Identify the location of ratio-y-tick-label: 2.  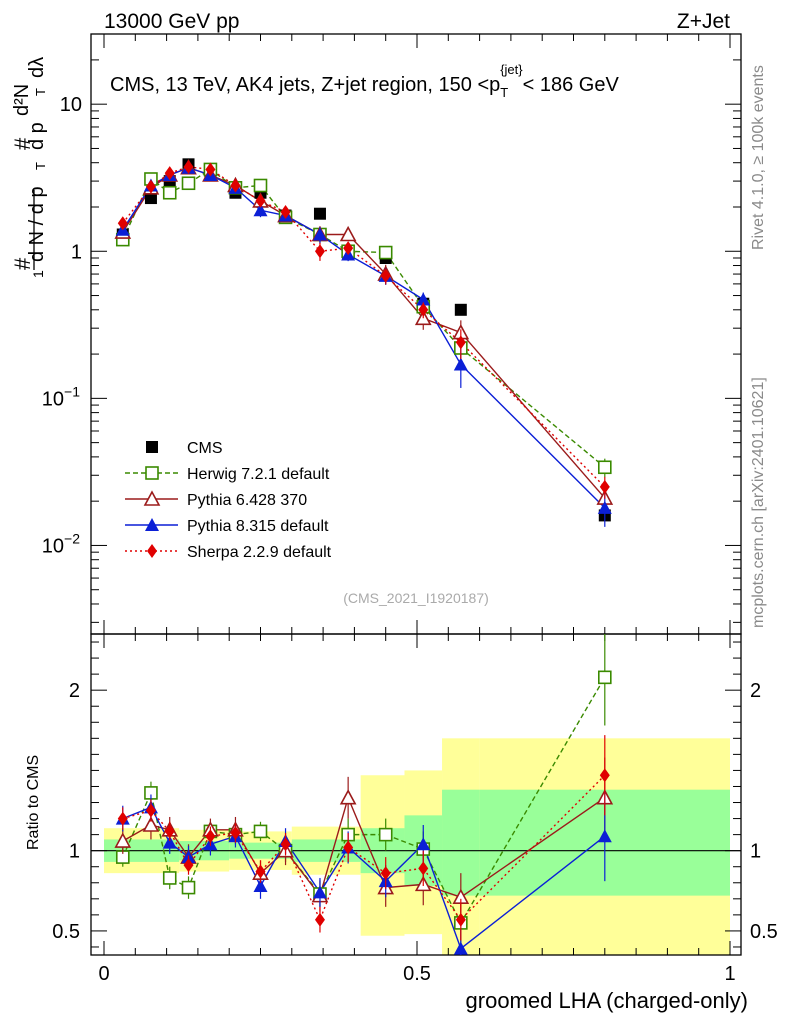
(74, 691).